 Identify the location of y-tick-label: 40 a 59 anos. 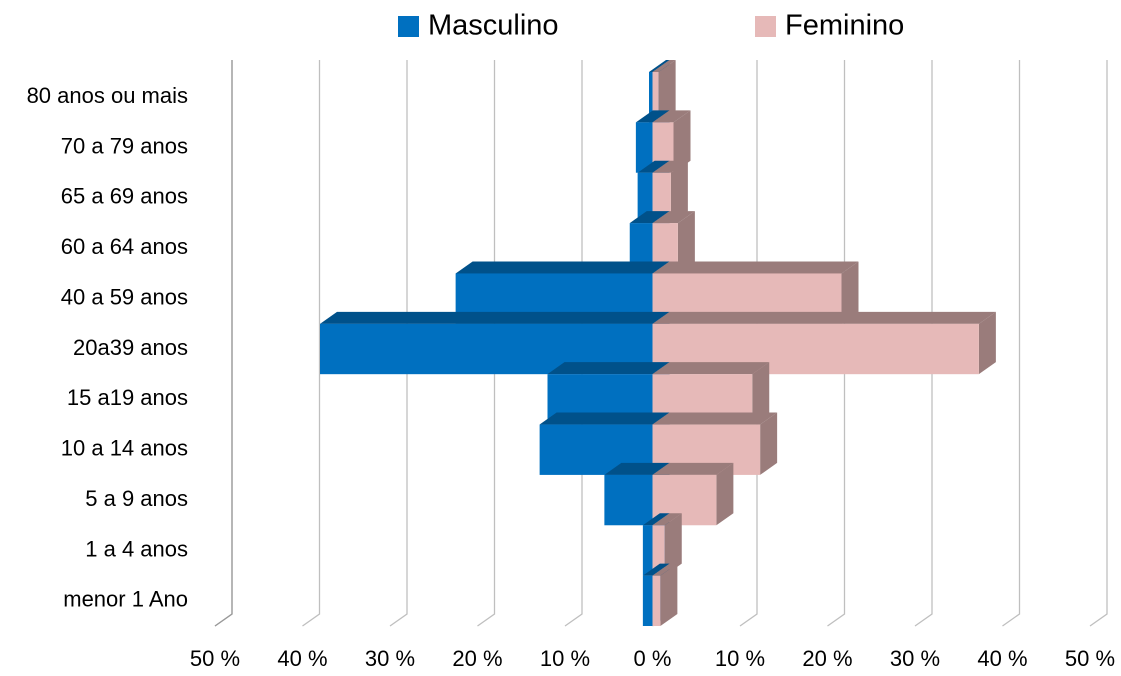
(124, 296).